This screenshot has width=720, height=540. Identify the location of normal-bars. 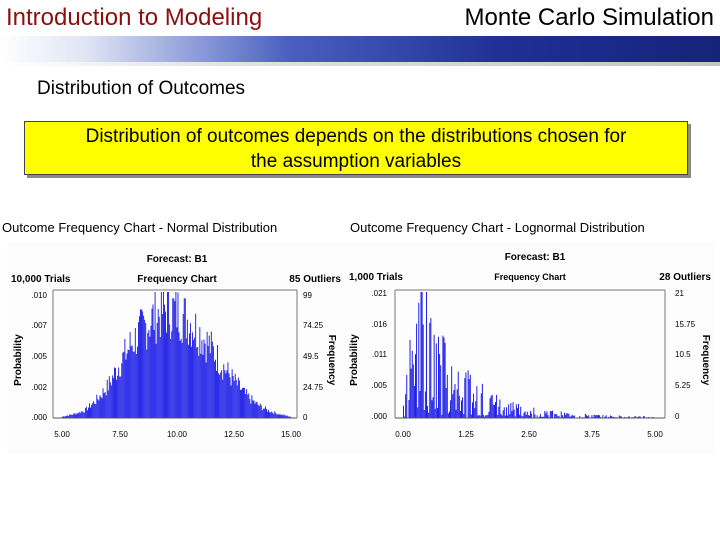
(176, 355).